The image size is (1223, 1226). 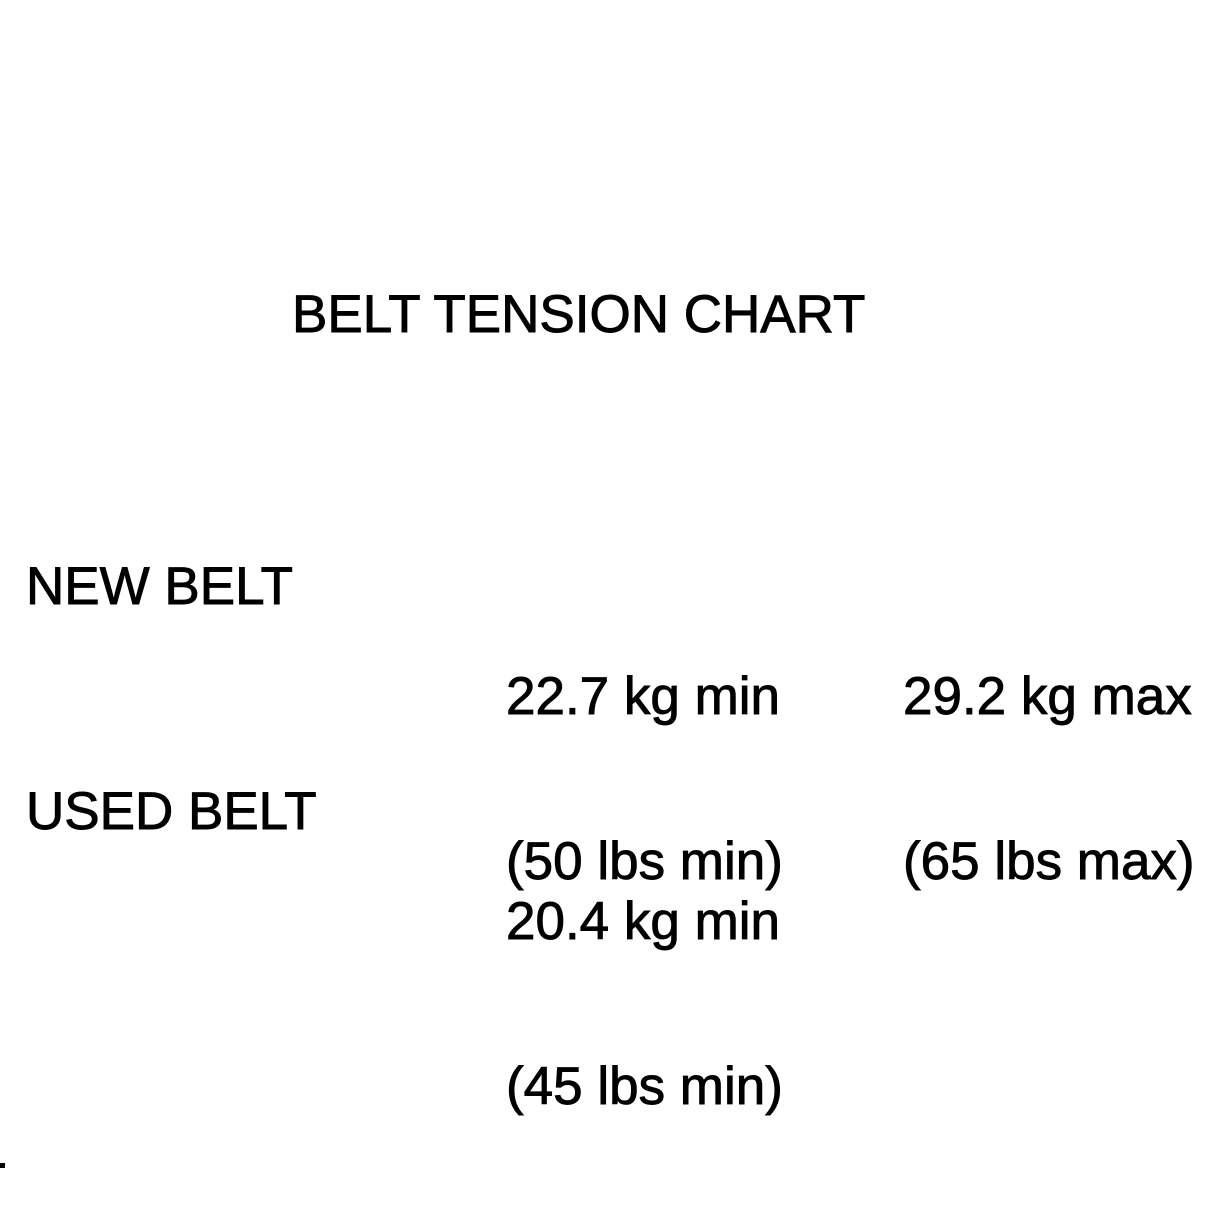 What do you see at coordinates (645, 1086) in the screenshot?
I see `used-belt-min-lbs: (45 lbs min)` at bounding box center [645, 1086].